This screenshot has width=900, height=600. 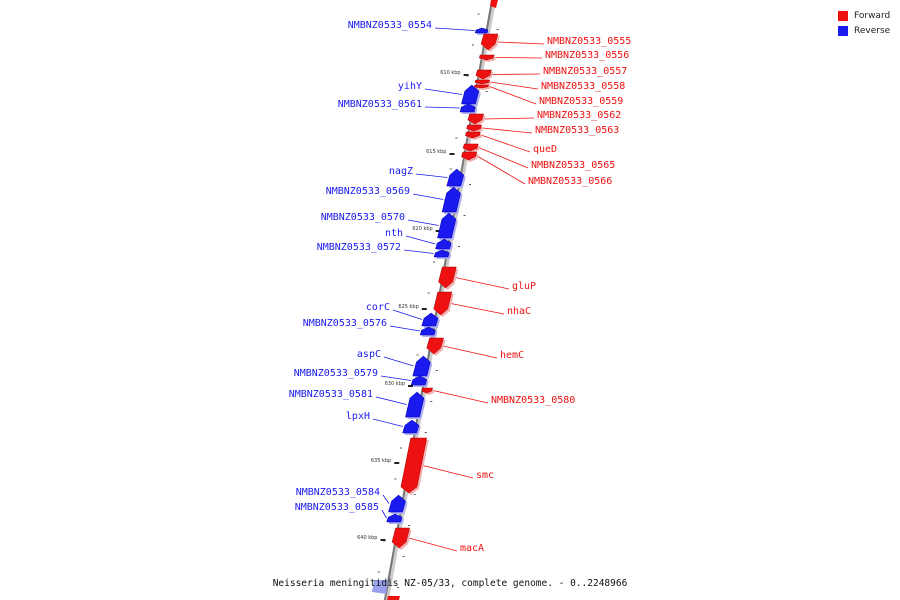 I want to click on gene-arrow-macA, so click(x=400, y=538).